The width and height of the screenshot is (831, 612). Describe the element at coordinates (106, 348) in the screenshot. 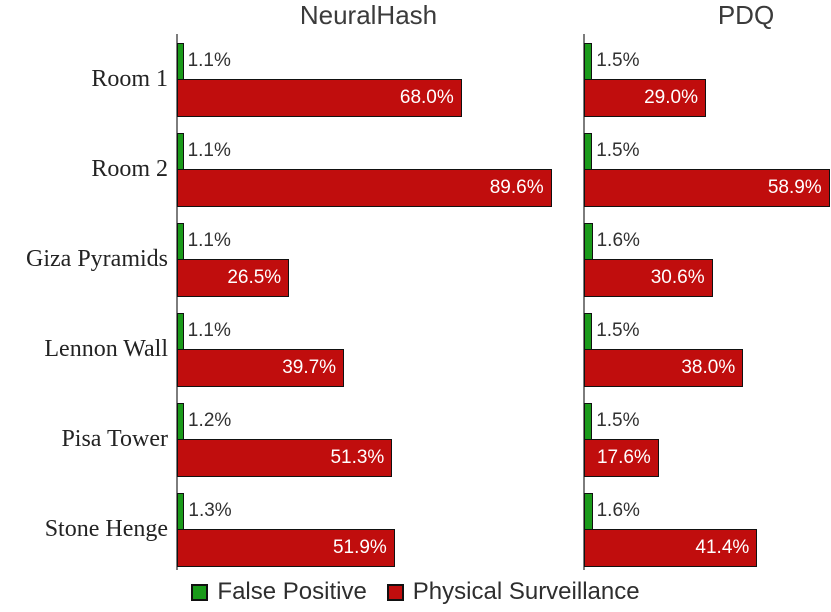

I see `category-label: Lennon Wall` at that location.